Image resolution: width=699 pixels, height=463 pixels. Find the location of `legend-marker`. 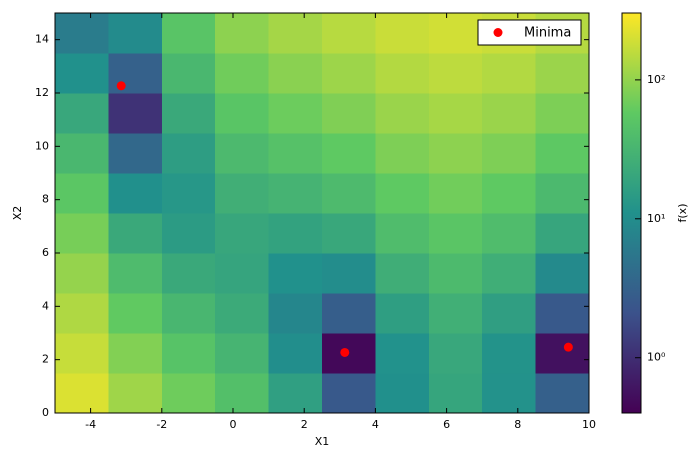

legend-marker is located at coordinates (498, 32).